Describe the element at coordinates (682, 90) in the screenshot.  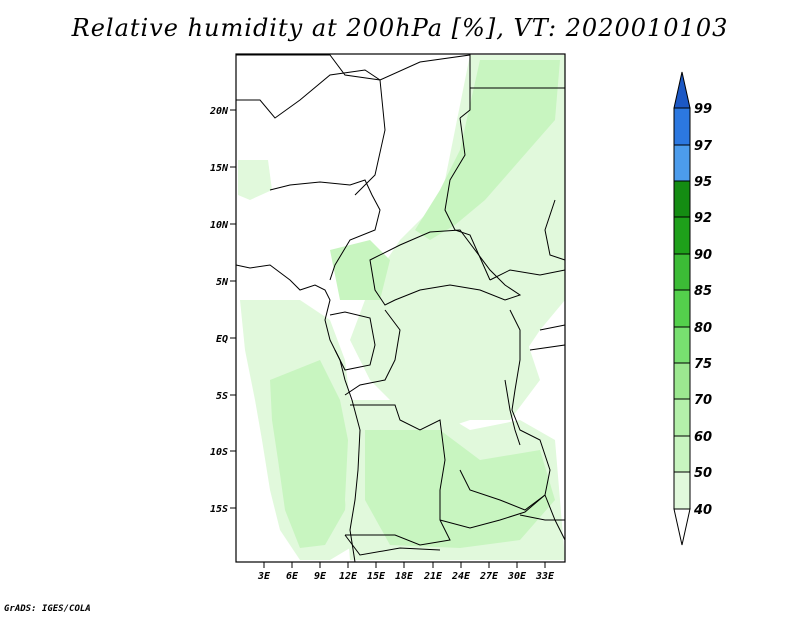
I see `colorbar-over-arrow` at that location.